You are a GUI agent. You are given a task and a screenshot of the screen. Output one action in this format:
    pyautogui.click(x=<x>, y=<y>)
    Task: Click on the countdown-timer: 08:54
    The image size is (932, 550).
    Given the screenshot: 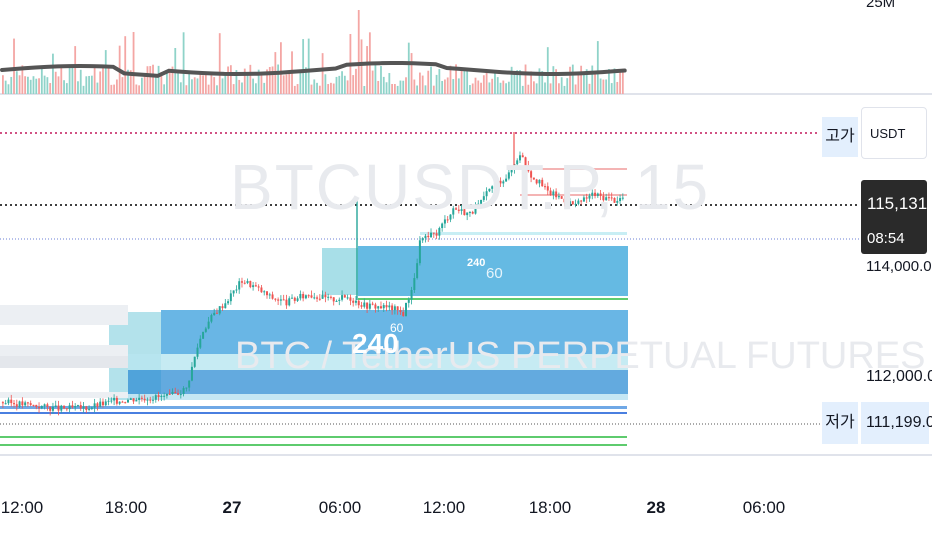 What is the action you would take?
    pyautogui.click(x=886, y=238)
    